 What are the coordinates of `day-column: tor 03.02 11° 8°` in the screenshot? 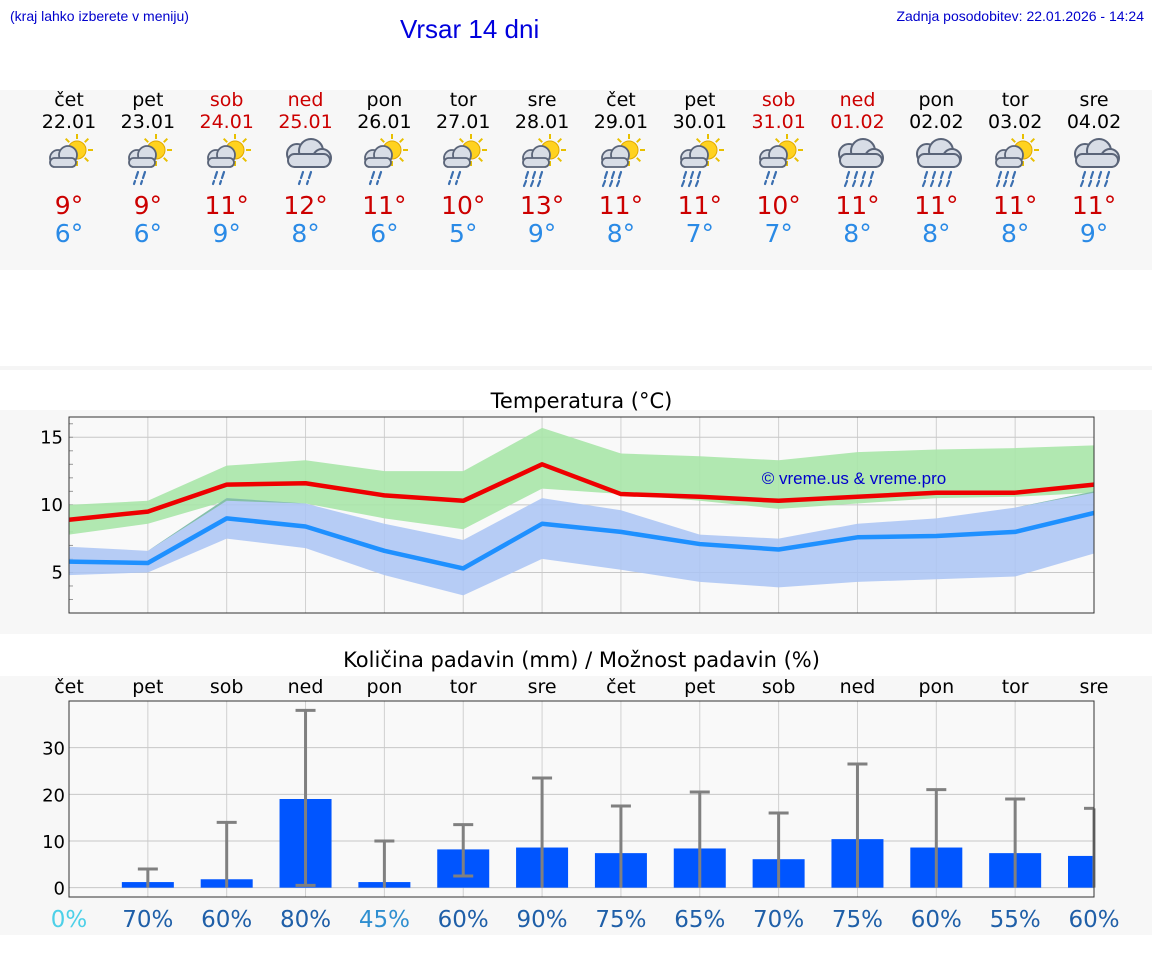 It's located at (1015, 169).